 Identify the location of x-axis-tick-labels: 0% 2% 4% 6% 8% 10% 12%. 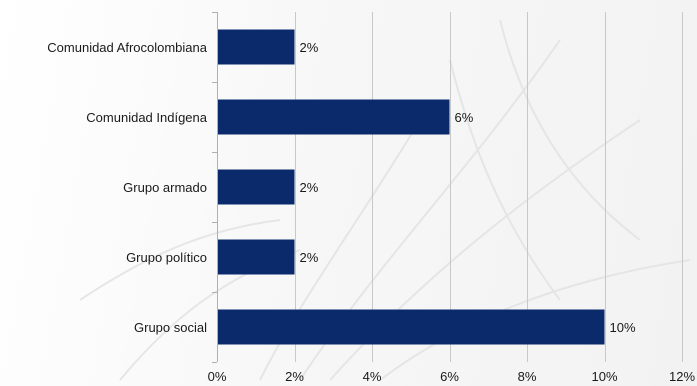
(452, 376).